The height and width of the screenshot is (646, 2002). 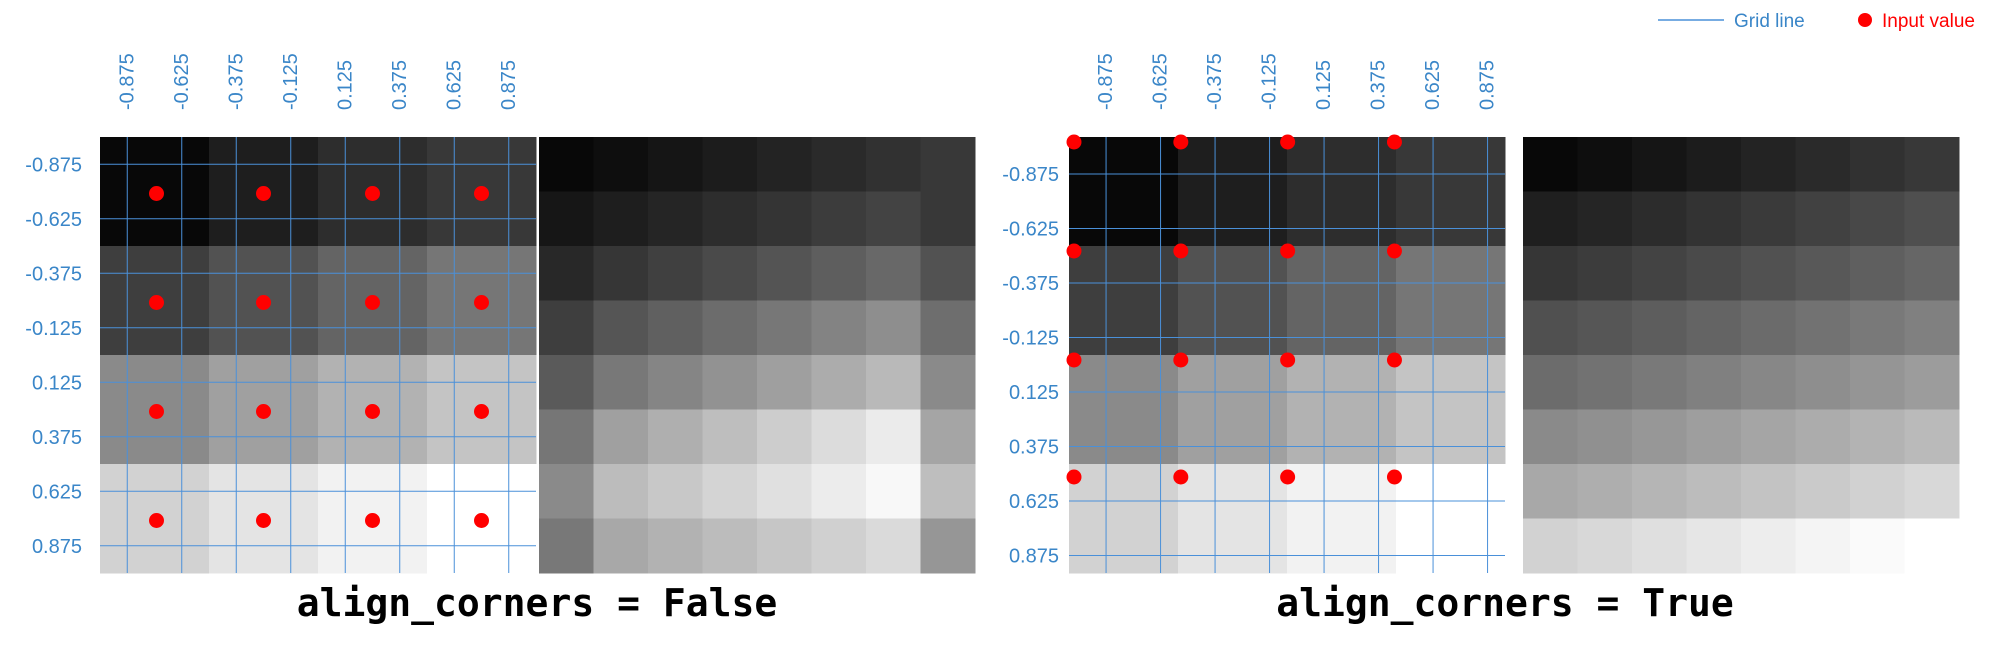 What do you see at coordinates (1030, 230) in the screenshot?
I see `y-tick-label: -0.625` at bounding box center [1030, 230].